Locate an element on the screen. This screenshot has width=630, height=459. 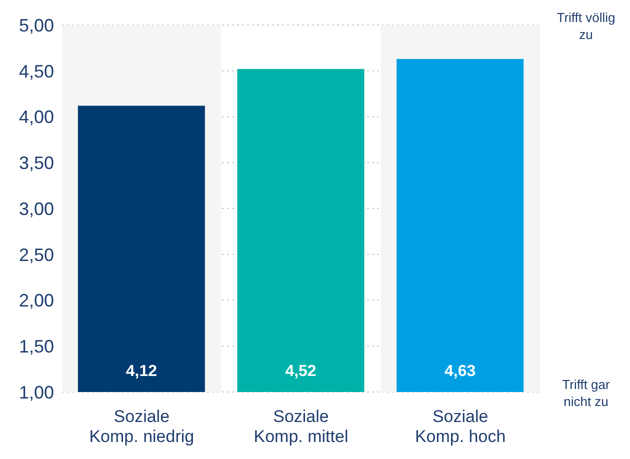
data-label: 4,52 is located at coordinates (300, 371).